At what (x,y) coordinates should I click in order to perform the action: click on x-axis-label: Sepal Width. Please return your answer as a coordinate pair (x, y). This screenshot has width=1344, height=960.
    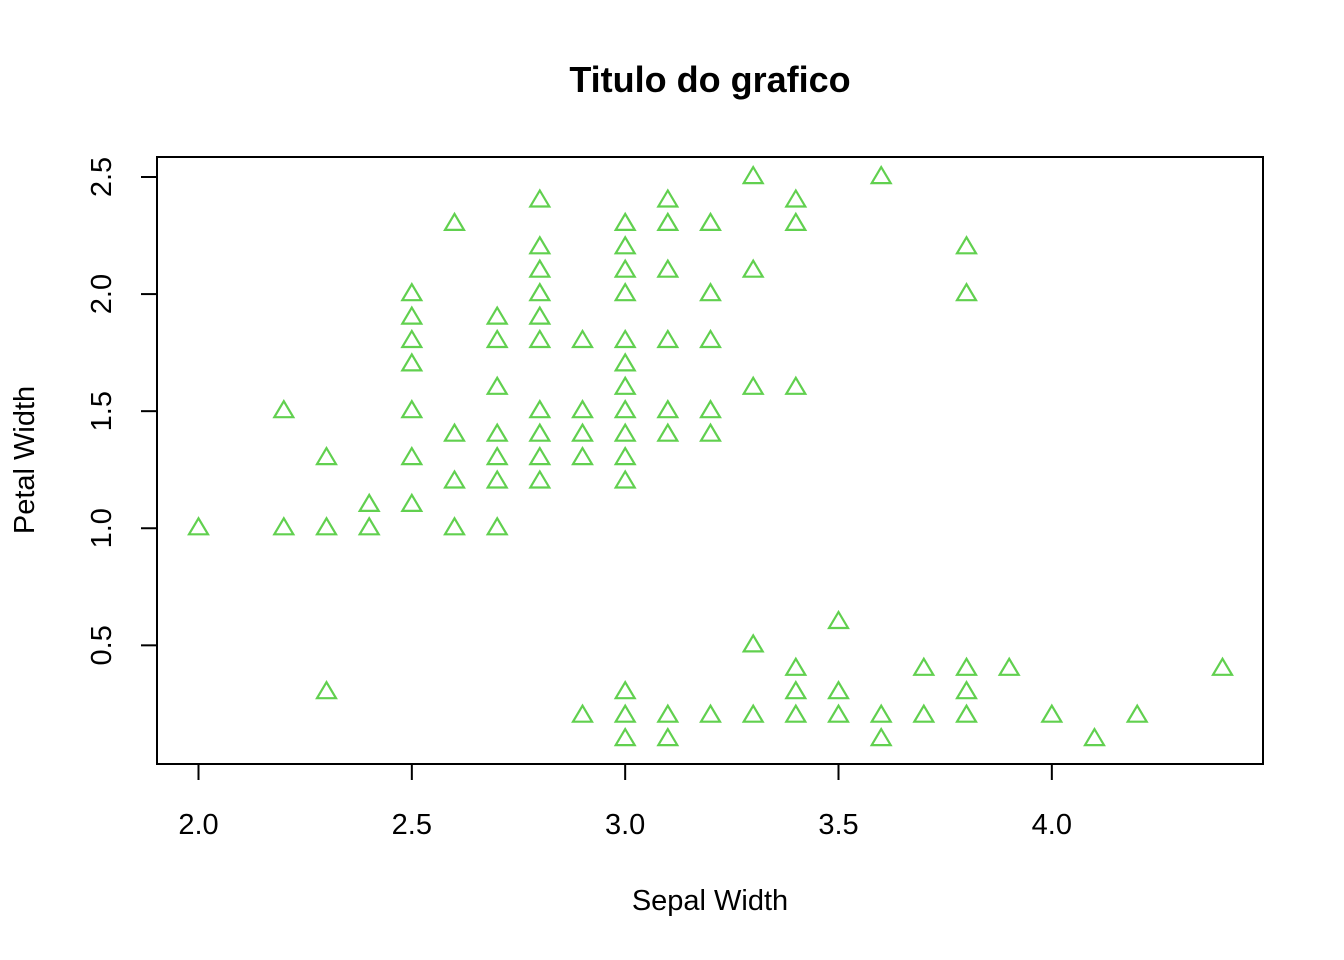
    Looking at the image, I should click on (710, 901).